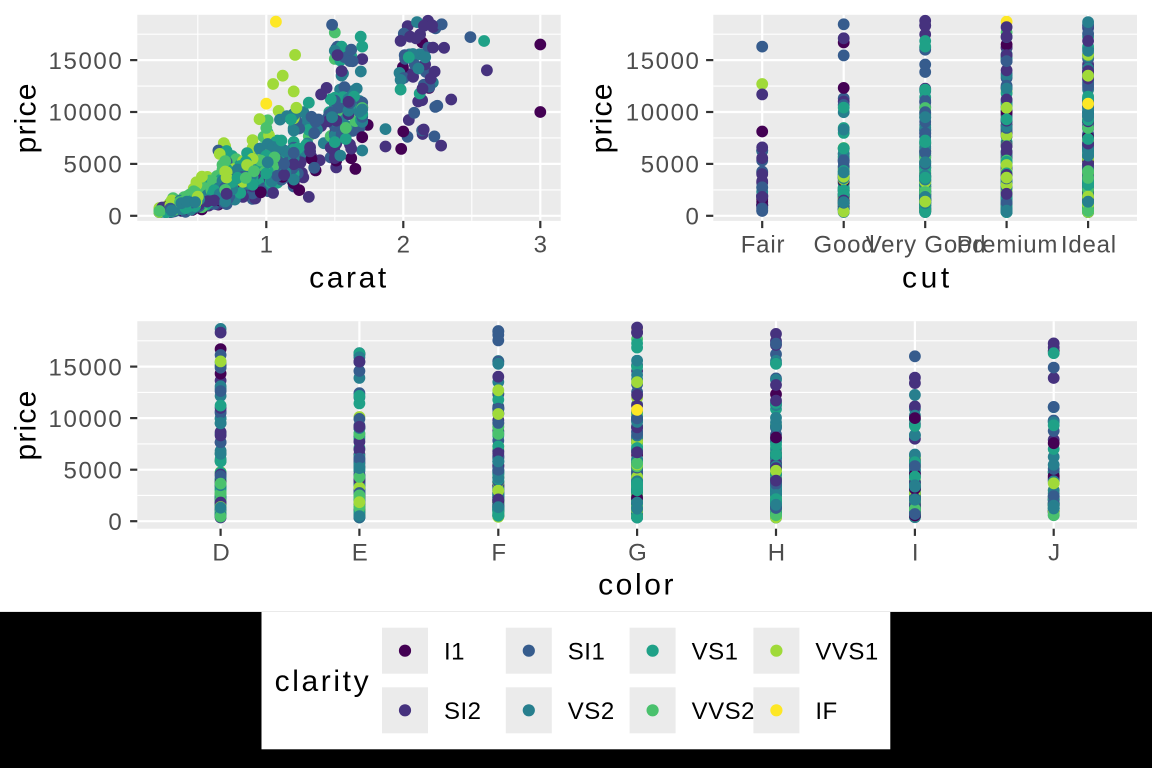 This screenshot has height=768, width=1152. Describe the element at coordinates (845, 245) in the screenshot. I see `svg-text: Good` at that location.